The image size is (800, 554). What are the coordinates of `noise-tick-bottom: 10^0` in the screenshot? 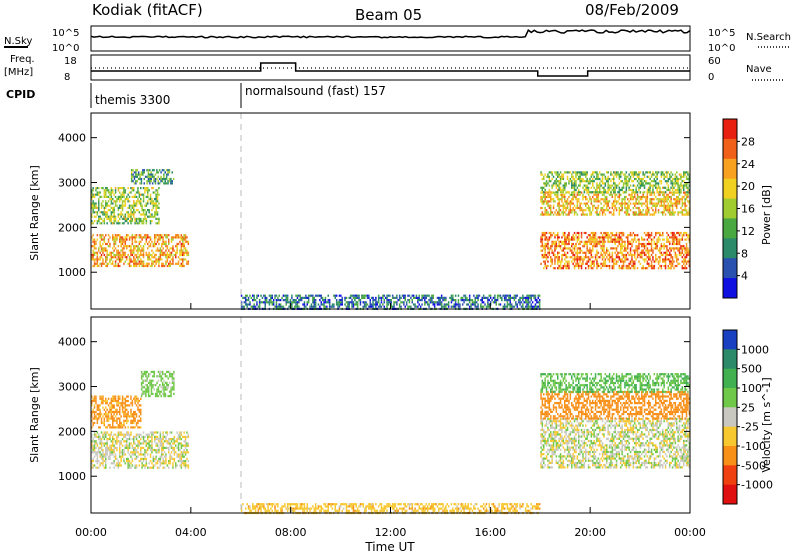 It's located at (65, 48).